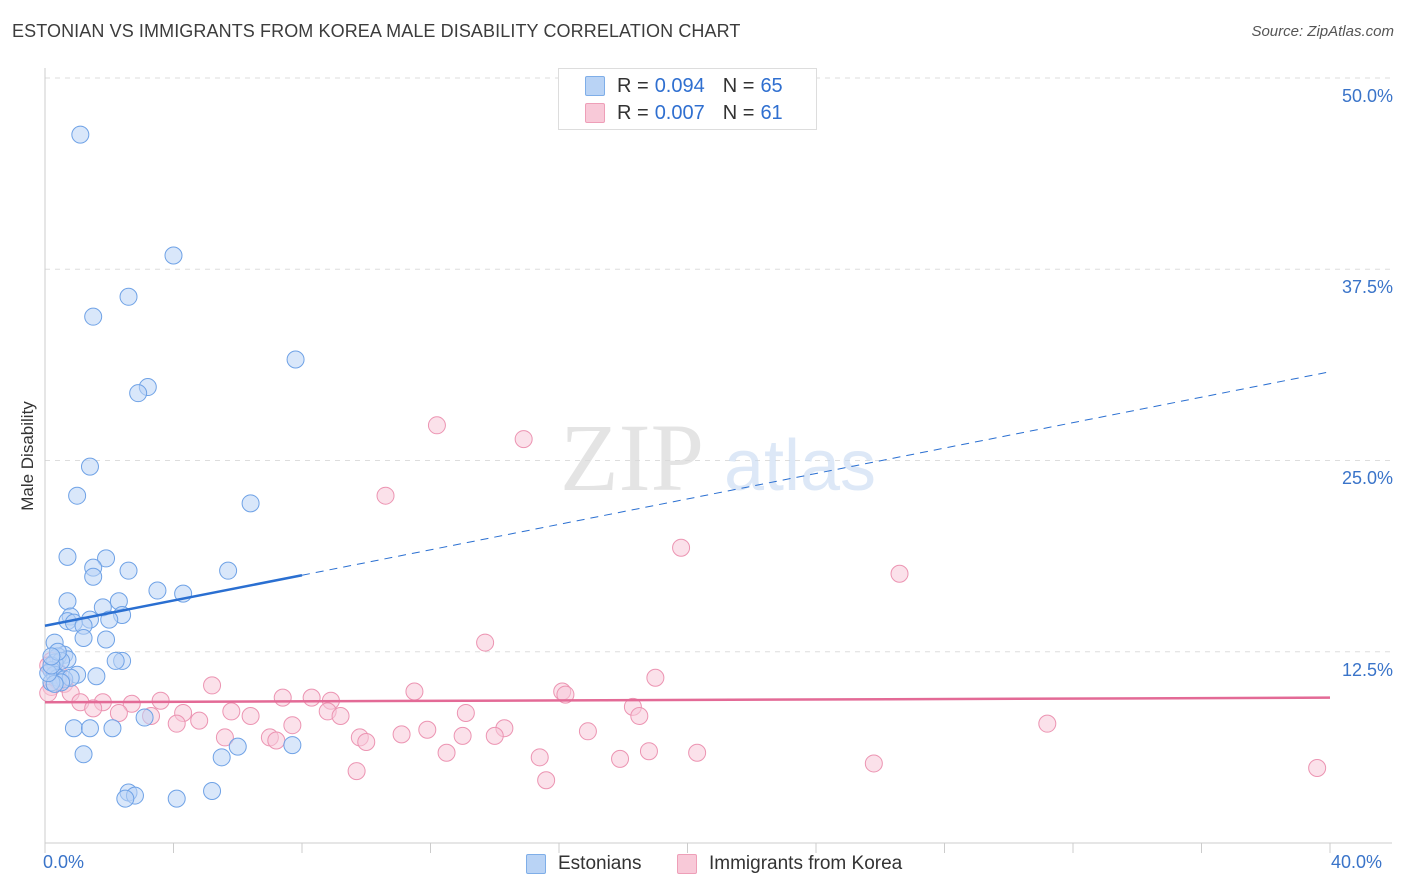  Describe the element at coordinates (632, 457) in the screenshot. I see `watermark-zip: ZIP` at that location.